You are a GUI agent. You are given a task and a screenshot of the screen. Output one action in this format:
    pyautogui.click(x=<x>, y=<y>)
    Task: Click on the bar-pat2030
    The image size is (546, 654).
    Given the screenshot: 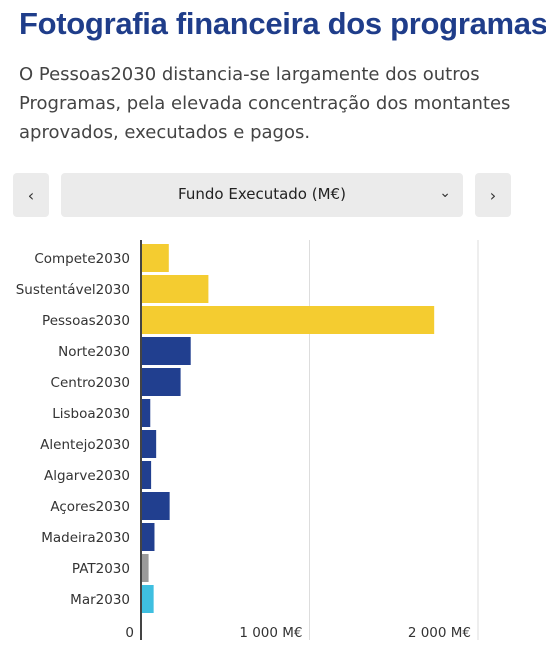 What is the action you would take?
    pyautogui.click(x=145, y=568)
    